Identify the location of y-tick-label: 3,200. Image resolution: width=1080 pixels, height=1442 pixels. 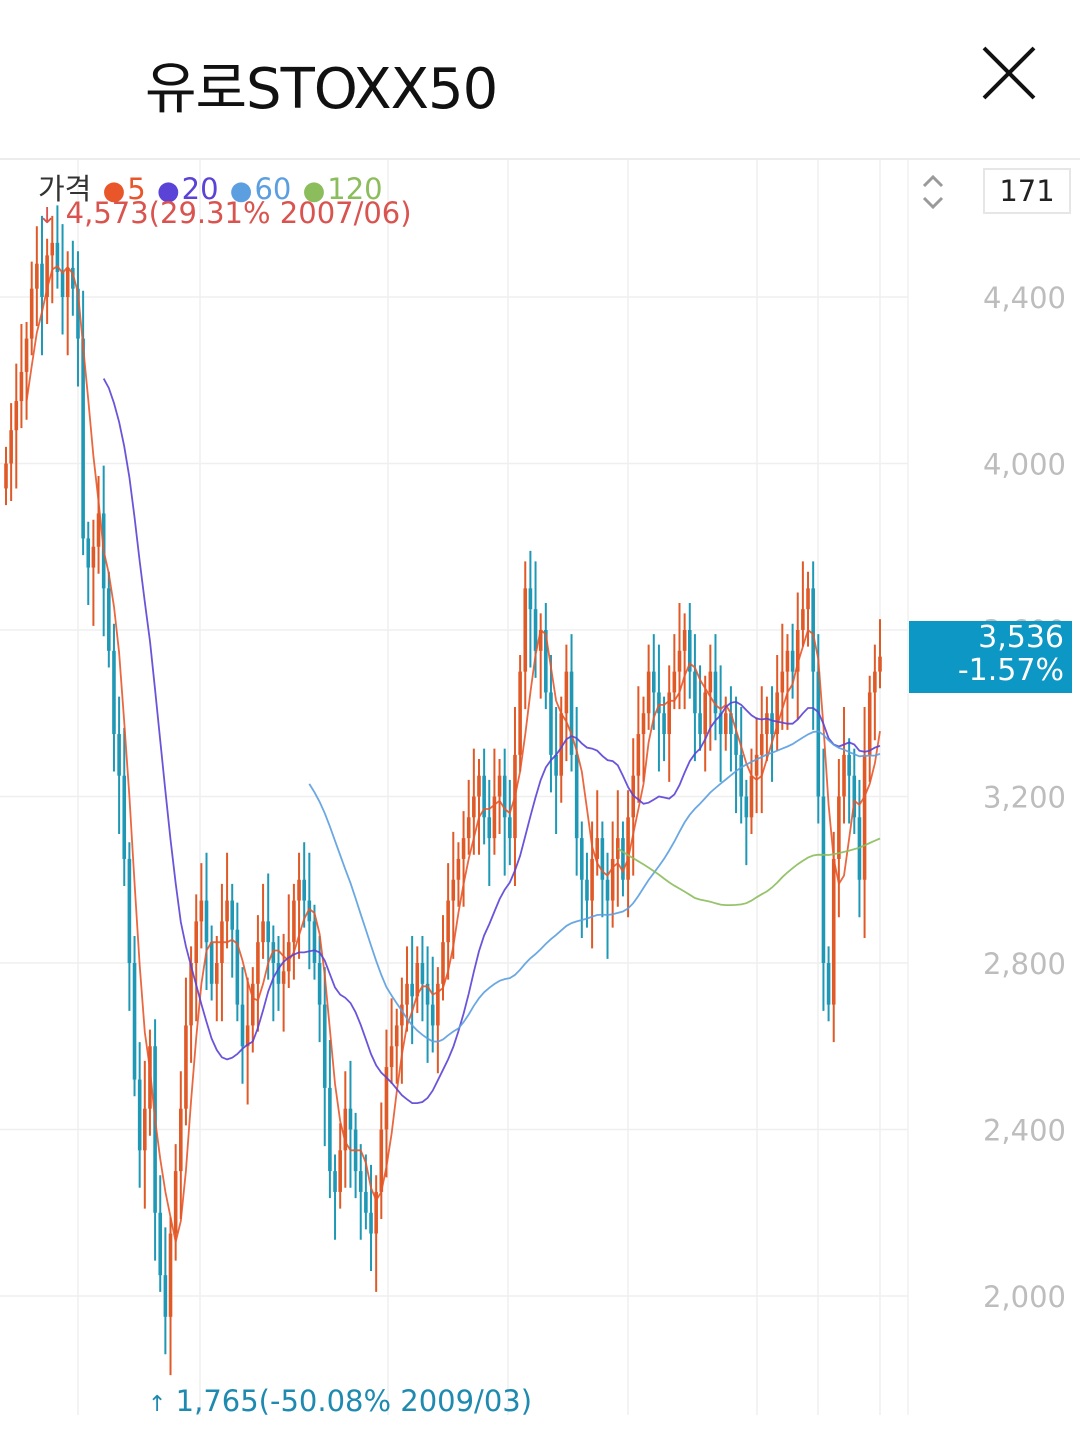
(1024, 798).